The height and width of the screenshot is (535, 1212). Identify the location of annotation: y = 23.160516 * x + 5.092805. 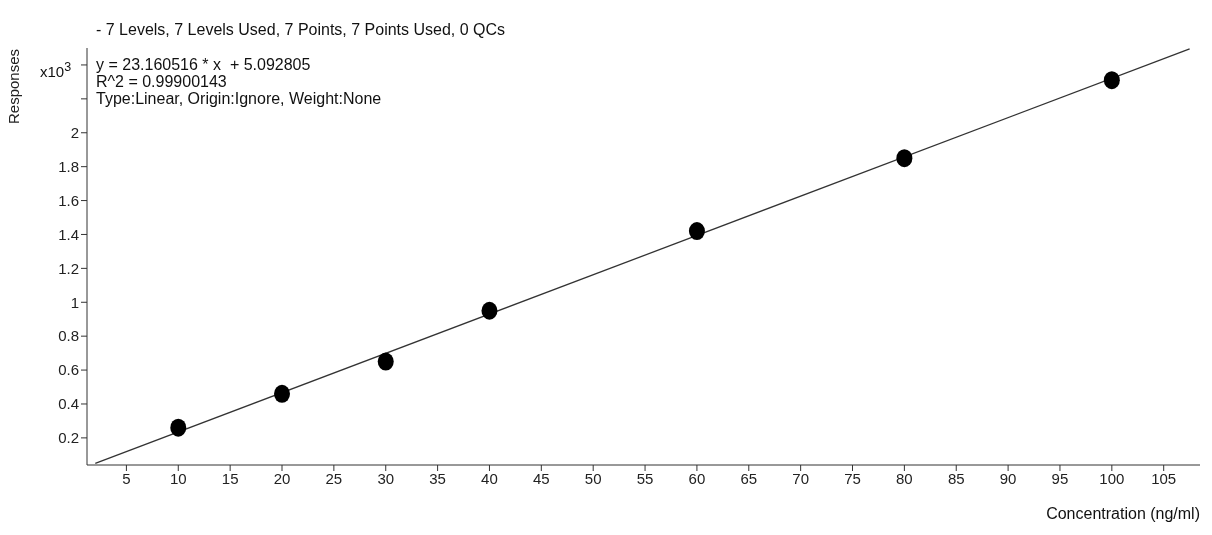
(204, 64).